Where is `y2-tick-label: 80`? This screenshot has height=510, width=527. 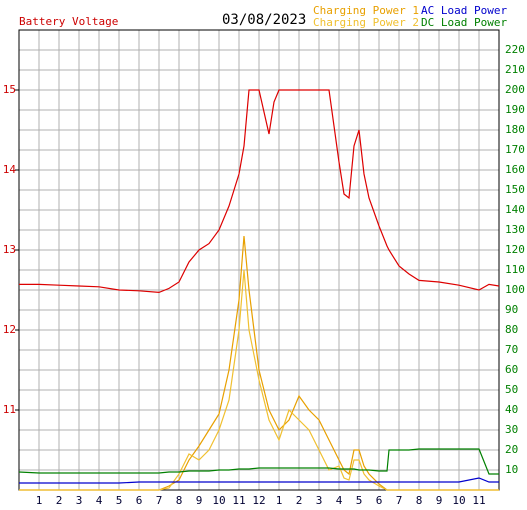
y2-tick-label: 80 is located at coordinates (511, 329).